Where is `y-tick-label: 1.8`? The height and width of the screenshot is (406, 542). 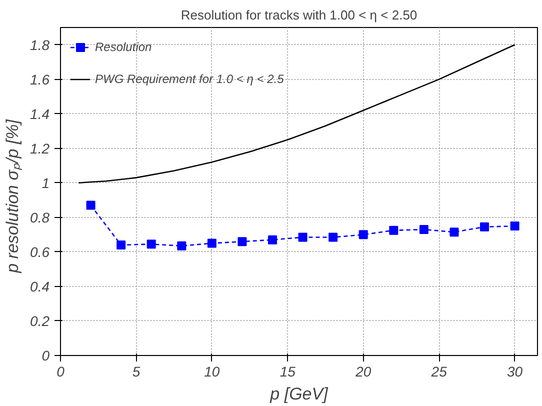 y-tick-label: 1.8 is located at coordinates (40, 44).